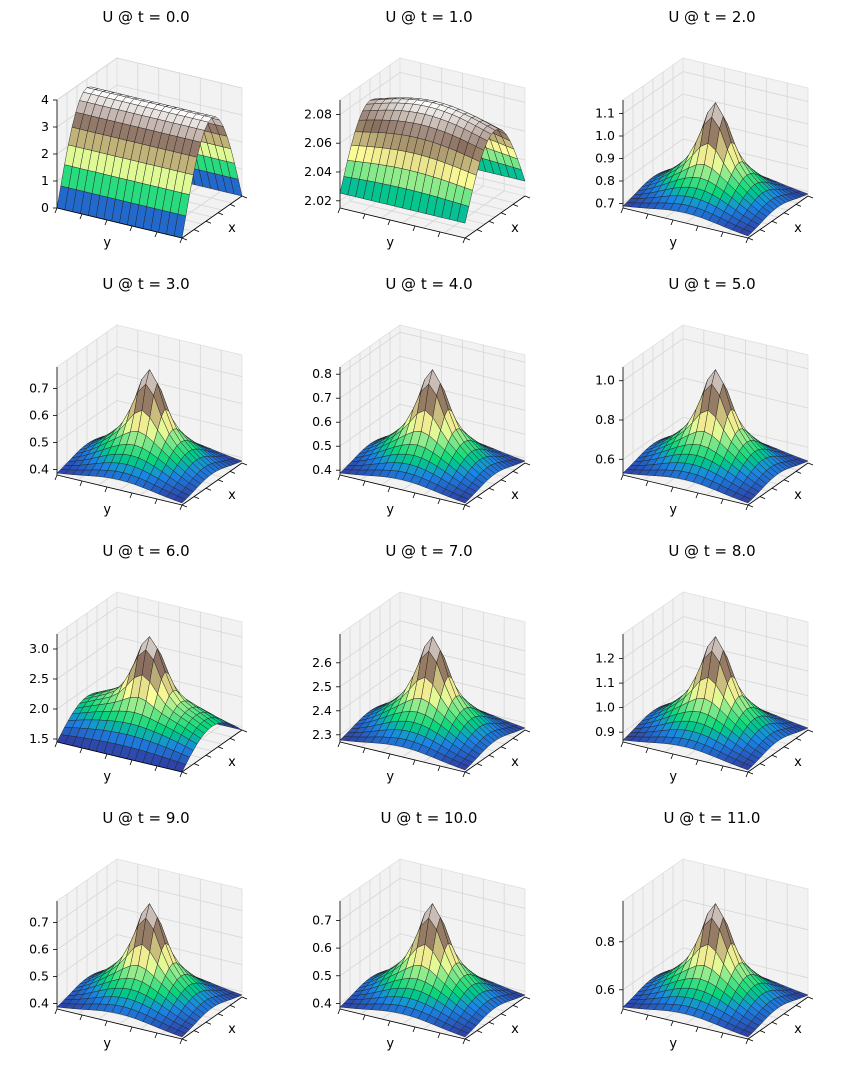 Image resolution: width=848 pixels, height=1068 pixels. What do you see at coordinates (318, 113) in the screenshot?
I see `z-tick-label: 2.08` at bounding box center [318, 113].